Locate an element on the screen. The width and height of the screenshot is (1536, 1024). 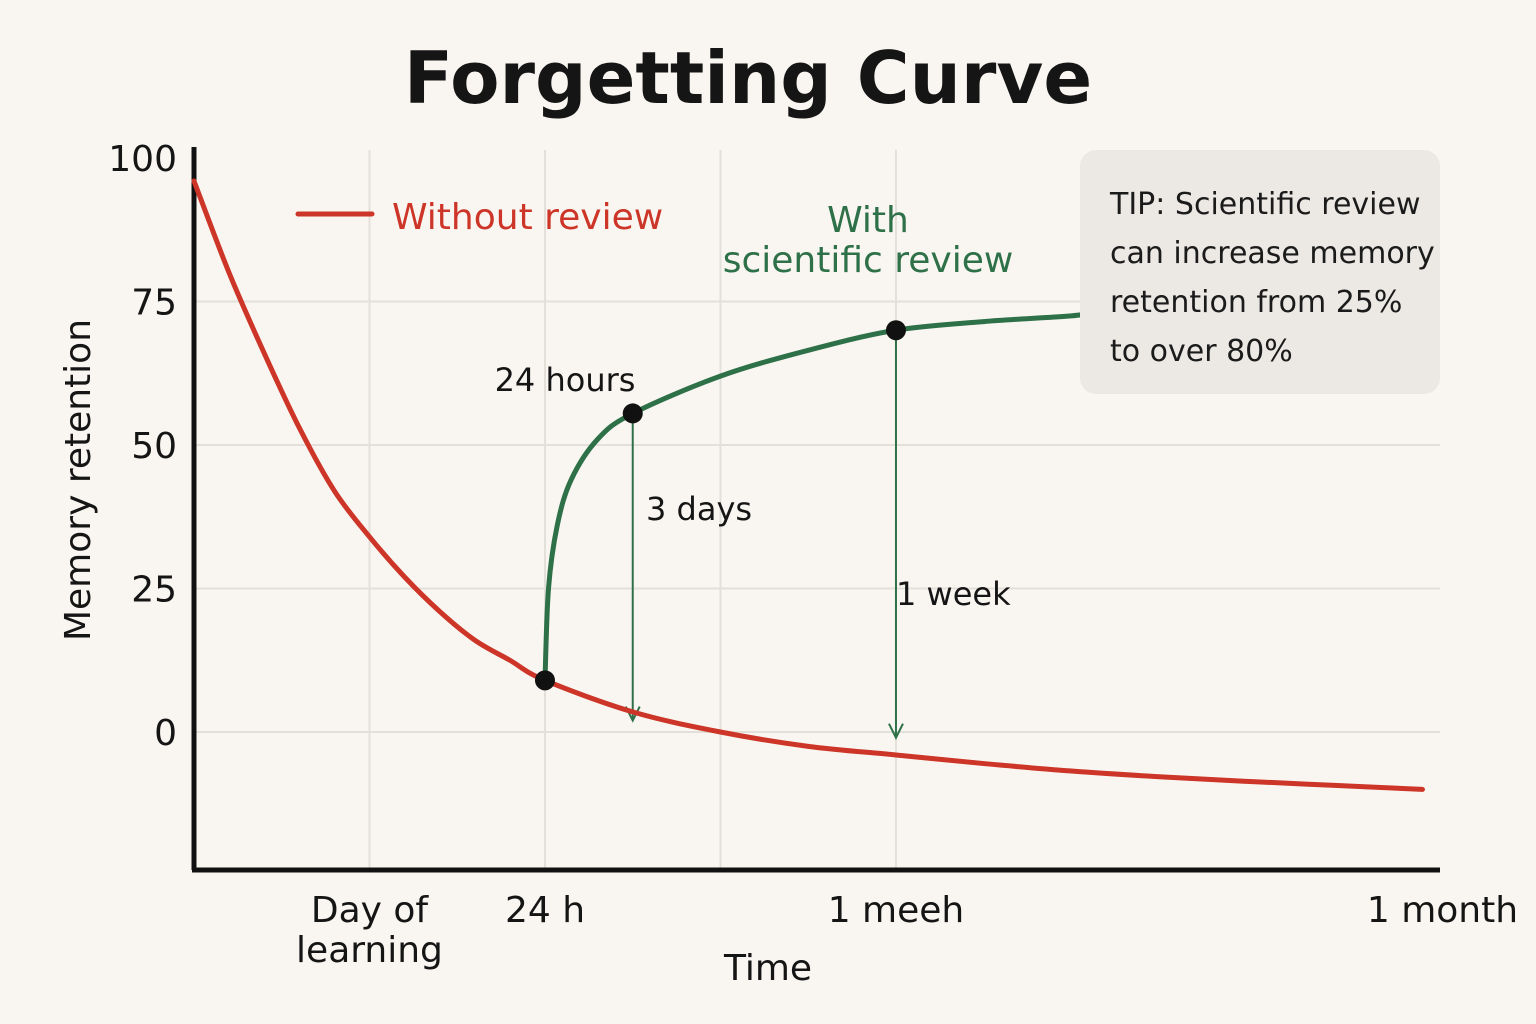
annotation-24-hours: 24 hours is located at coordinates (565, 380).